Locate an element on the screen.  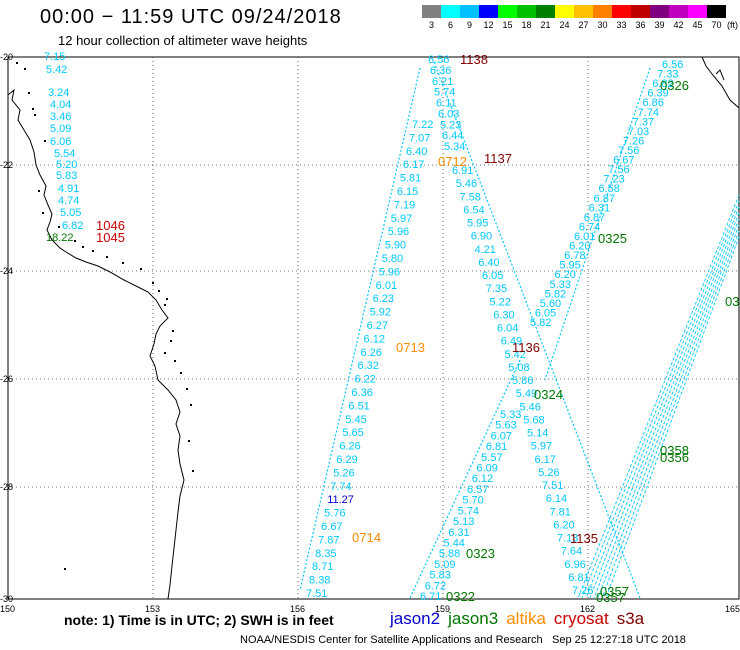
scale-label: 18 is located at coordinates (526, 25).